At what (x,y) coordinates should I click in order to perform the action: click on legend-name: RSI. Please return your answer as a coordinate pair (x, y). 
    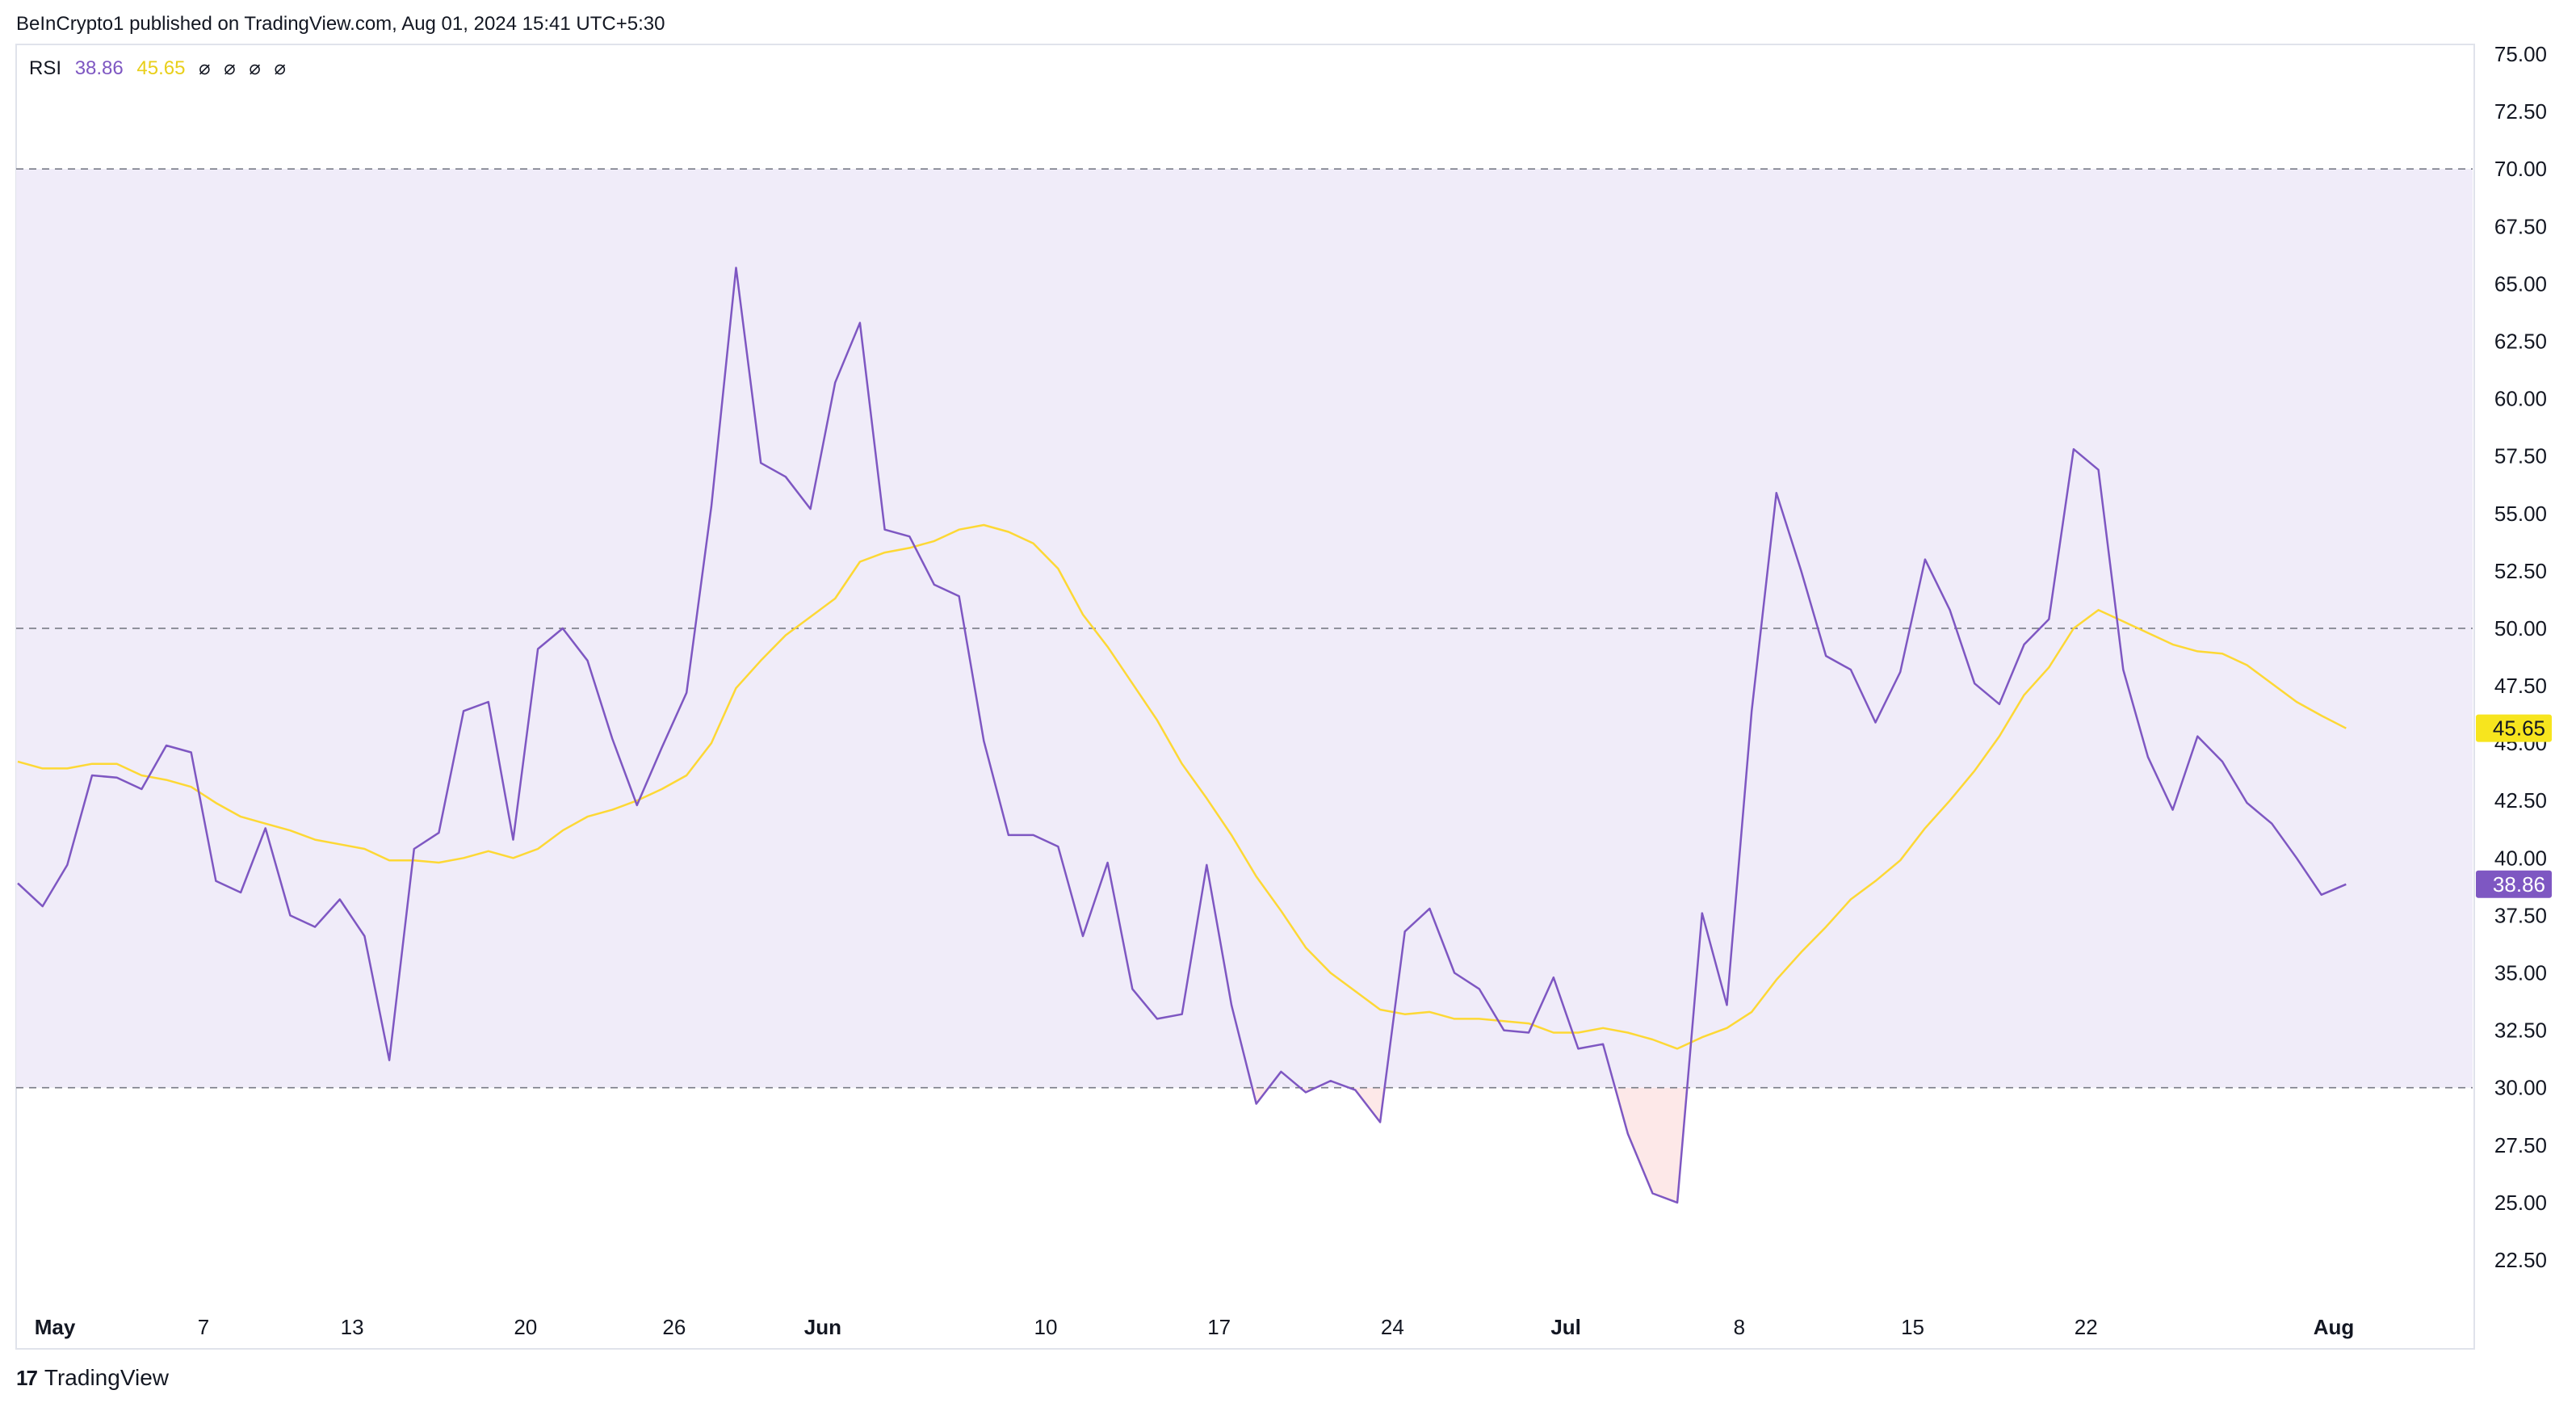
    Looking at the image, I should click on (45, 68).